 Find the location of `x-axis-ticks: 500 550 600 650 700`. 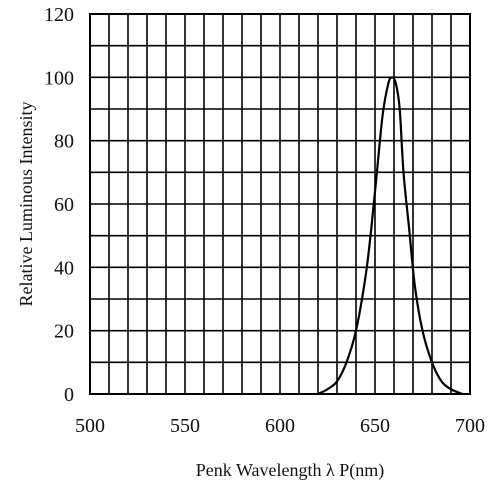

x-axis-ticks: 500 550 600 650 700 is located at coordinates (280, 426).